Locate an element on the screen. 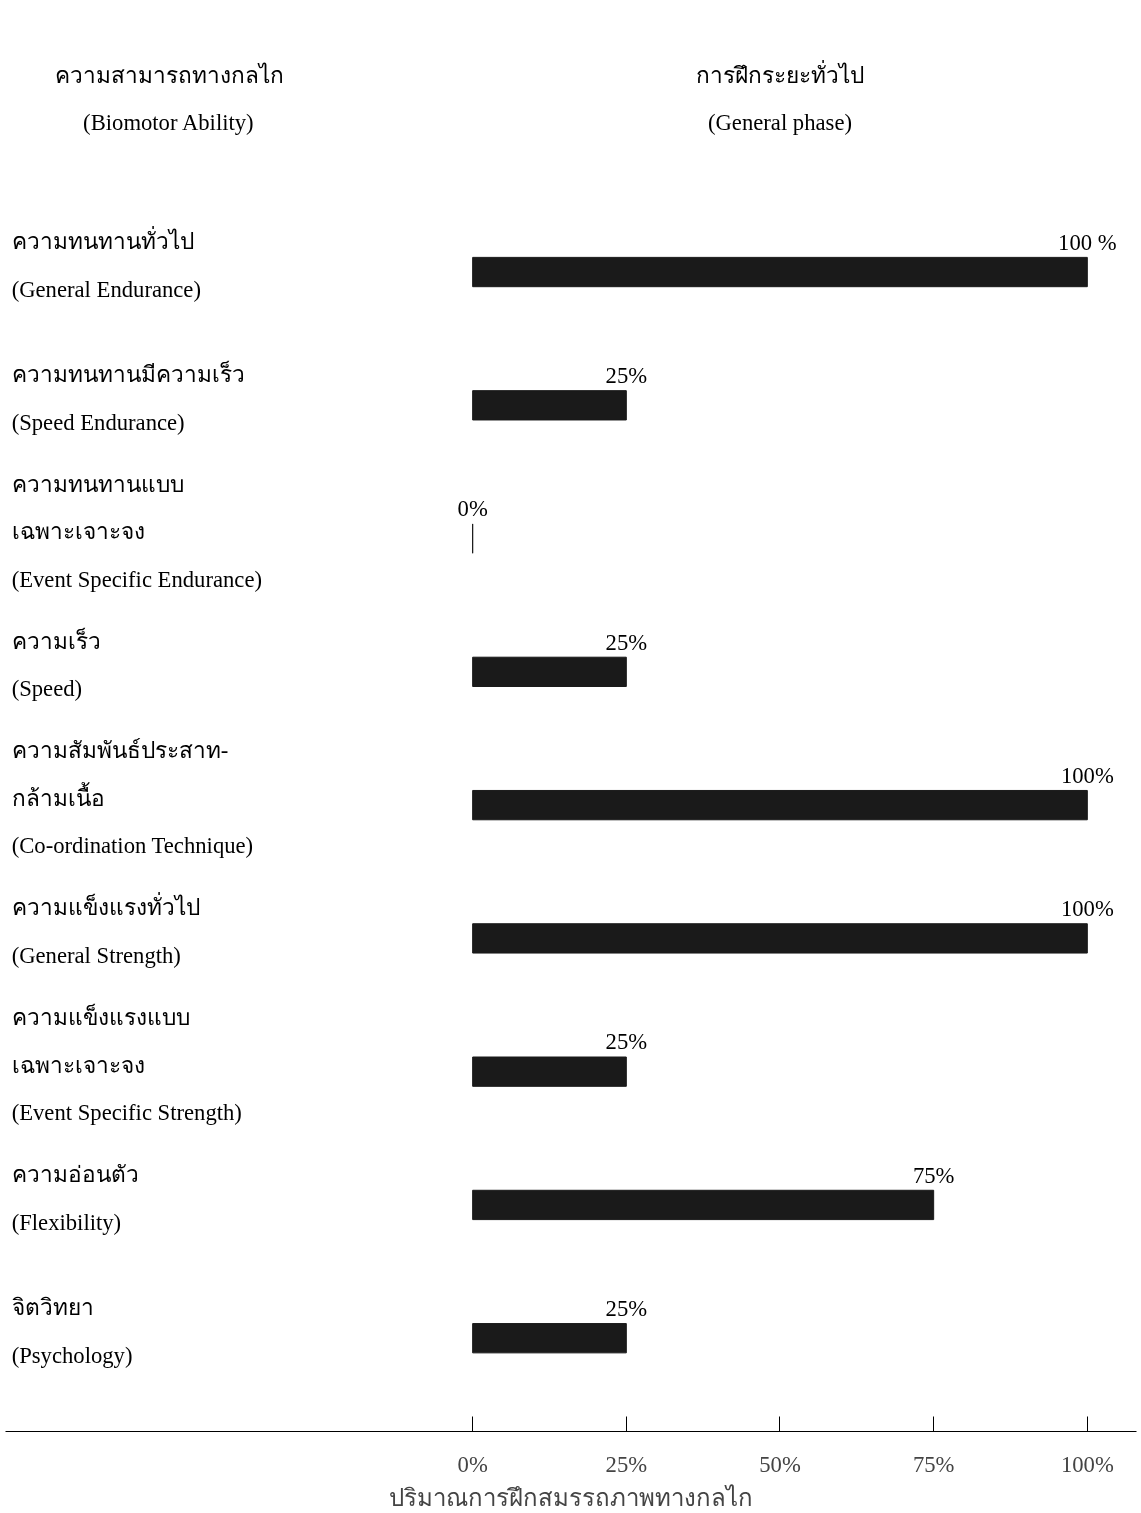 The height and width of the screenshot is (1513, 1141). x-tick-label: 75% is located at coordinates (933, 1464).